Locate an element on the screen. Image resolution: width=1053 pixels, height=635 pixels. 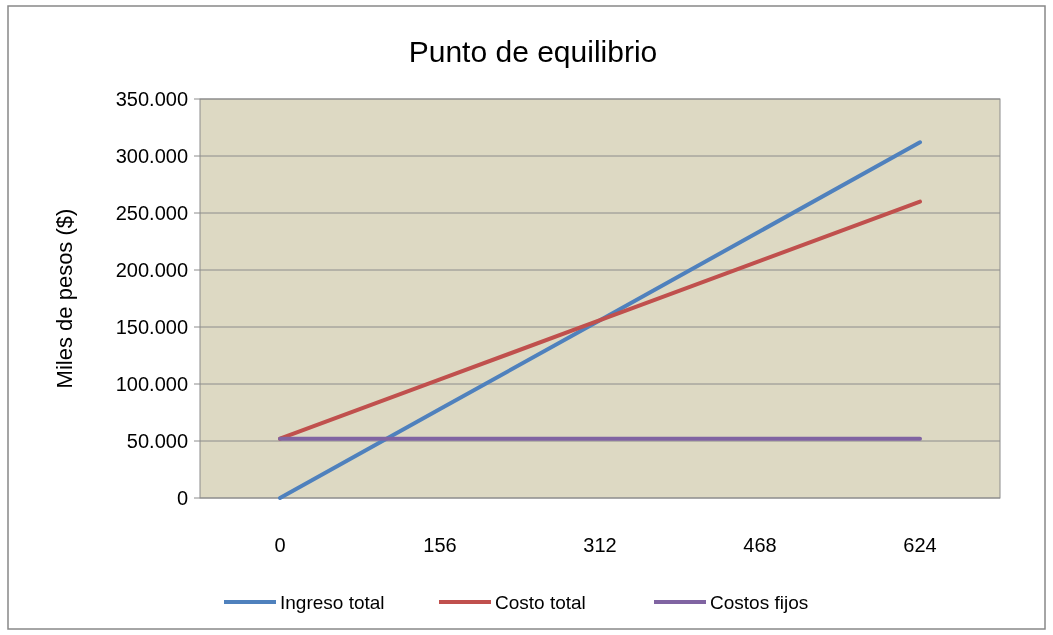
x-tick-label: 312 is located at coordinates (600, 545).